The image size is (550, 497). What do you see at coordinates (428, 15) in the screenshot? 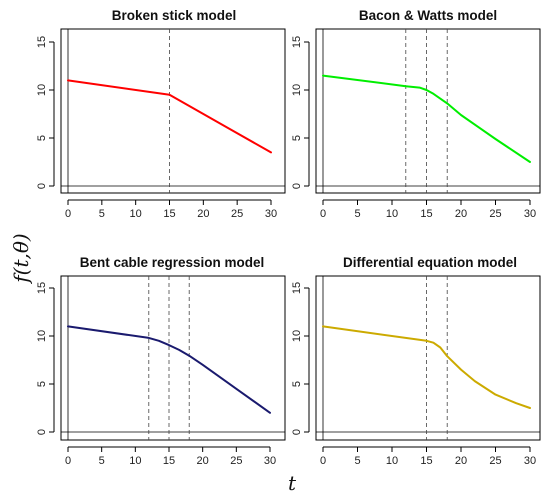
I see `panel-title: Bacon & Watts model` at bounding box center [428, 15].